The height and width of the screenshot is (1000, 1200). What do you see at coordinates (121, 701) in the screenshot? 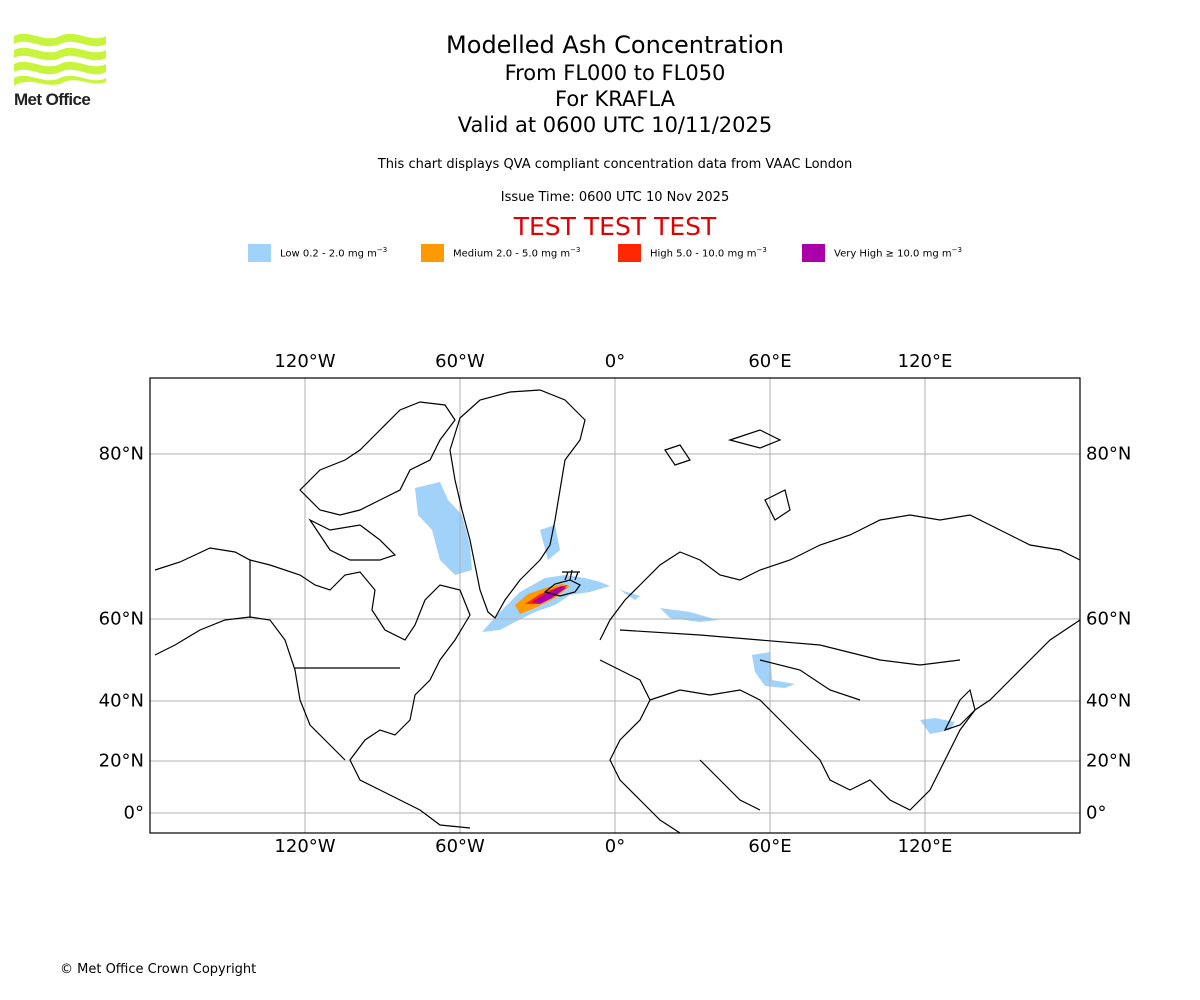
I see `lat-tick-left-40n: 40°N` at bounding box center [121, 701].